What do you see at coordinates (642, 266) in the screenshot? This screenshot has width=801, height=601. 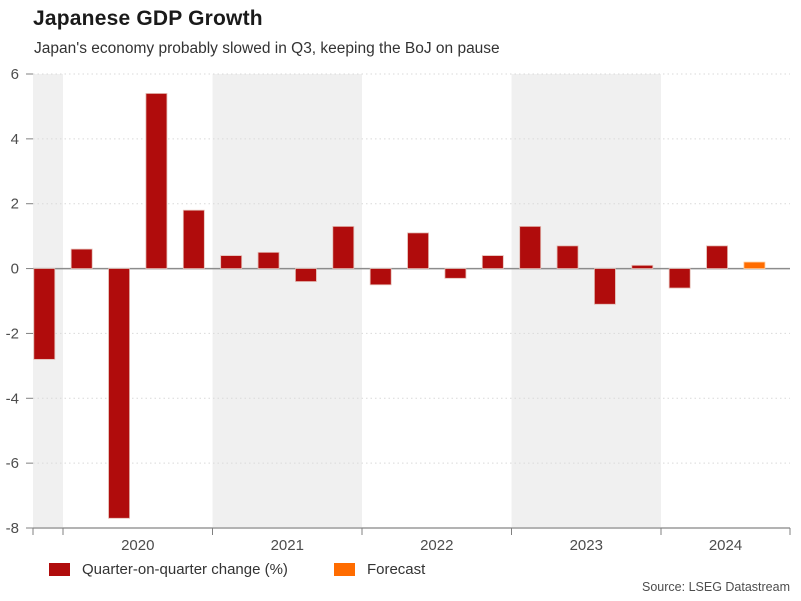 I see `bar-2023-q4` at bounding box center [642, 266].